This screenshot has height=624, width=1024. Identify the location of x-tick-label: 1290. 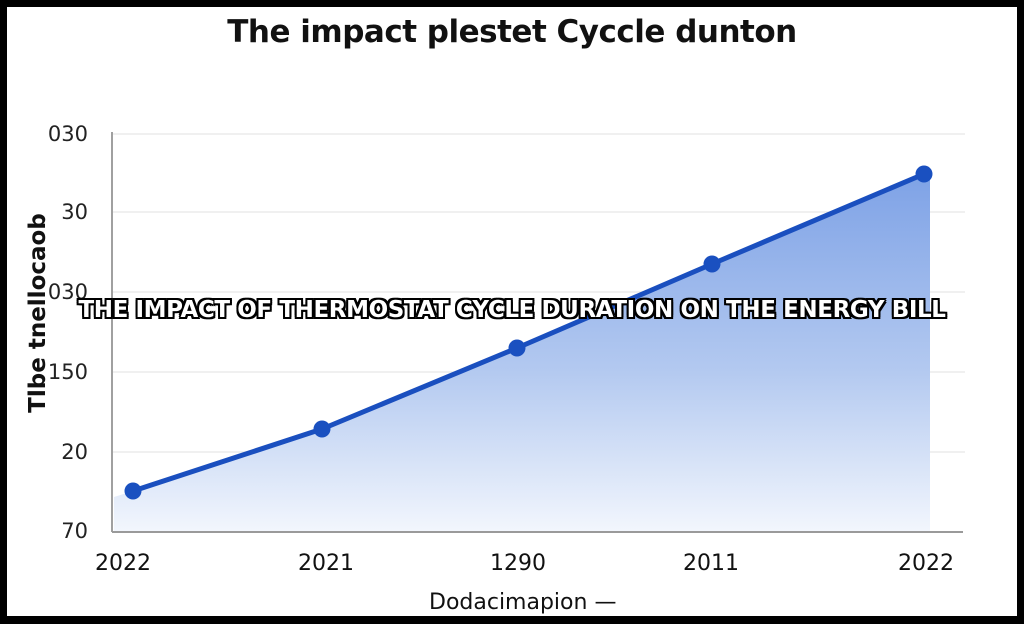
(518, 563).